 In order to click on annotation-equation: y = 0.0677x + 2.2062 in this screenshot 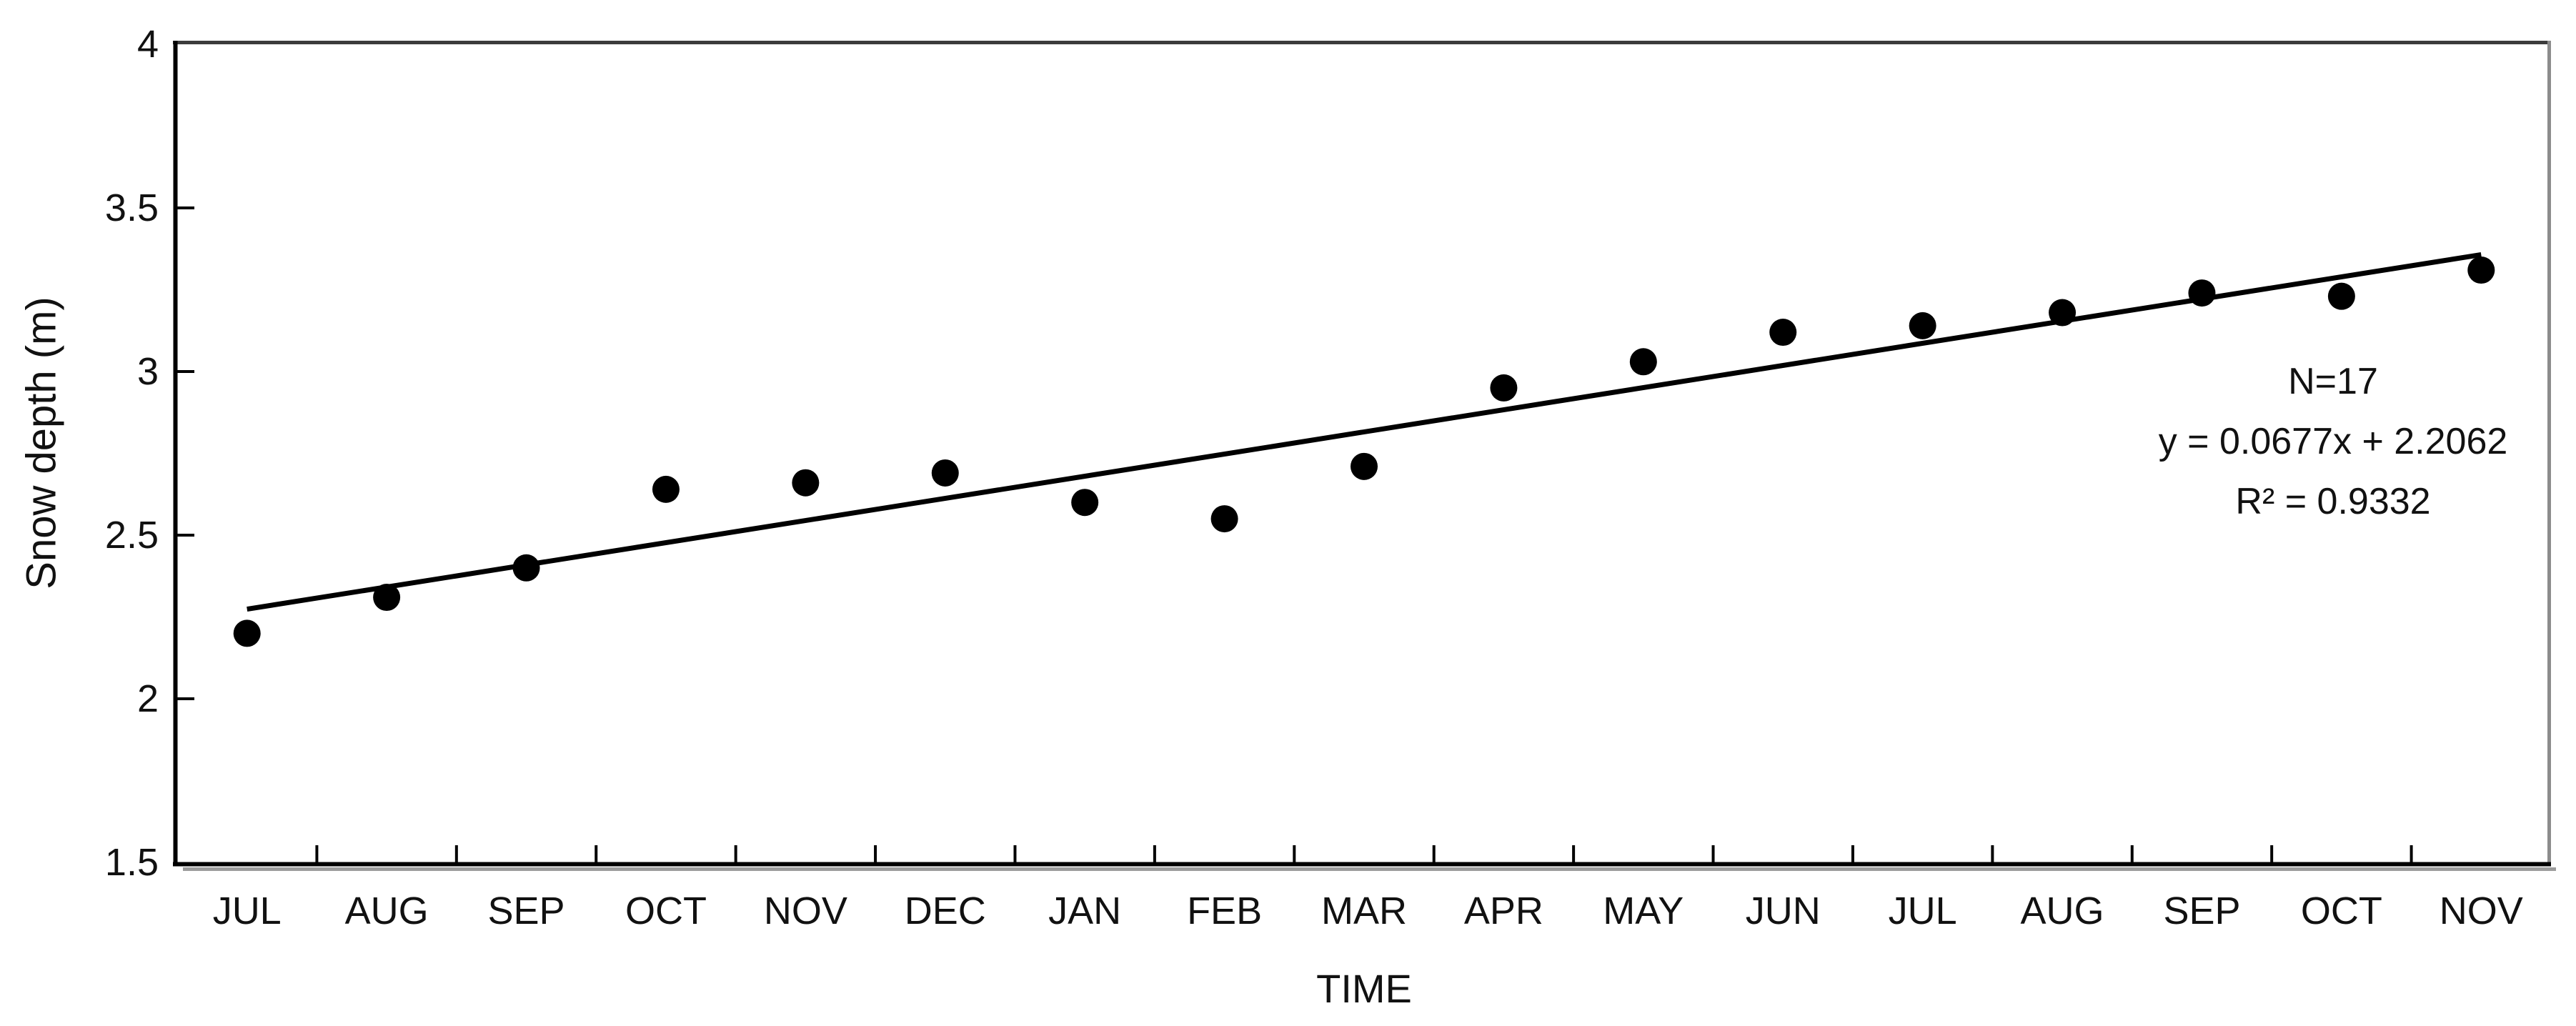, I will do `click(2333, 441)`.